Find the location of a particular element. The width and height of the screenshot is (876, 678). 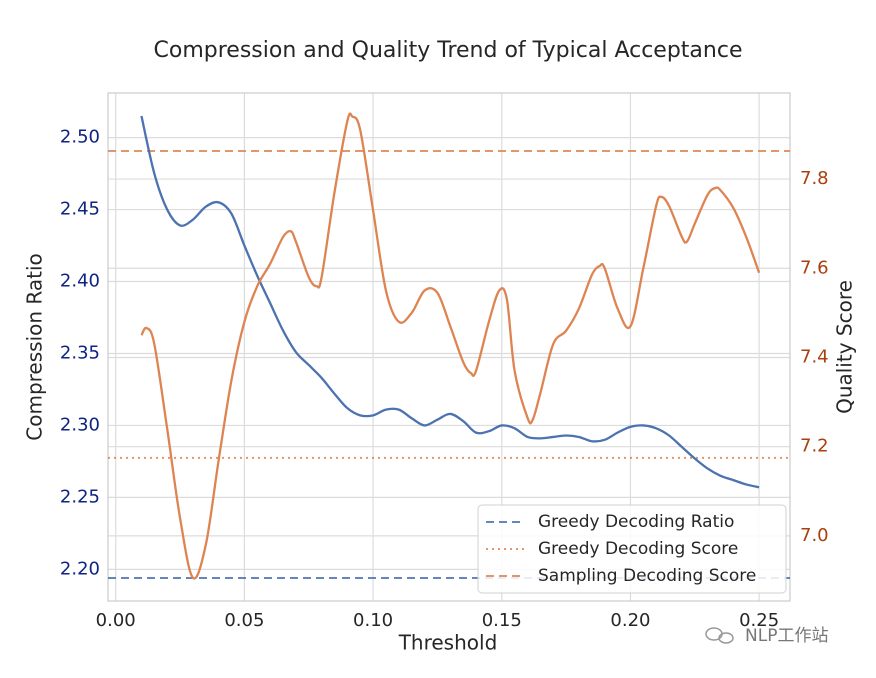

y-tick-label: 2.20 is located at coordinates (80, 568).